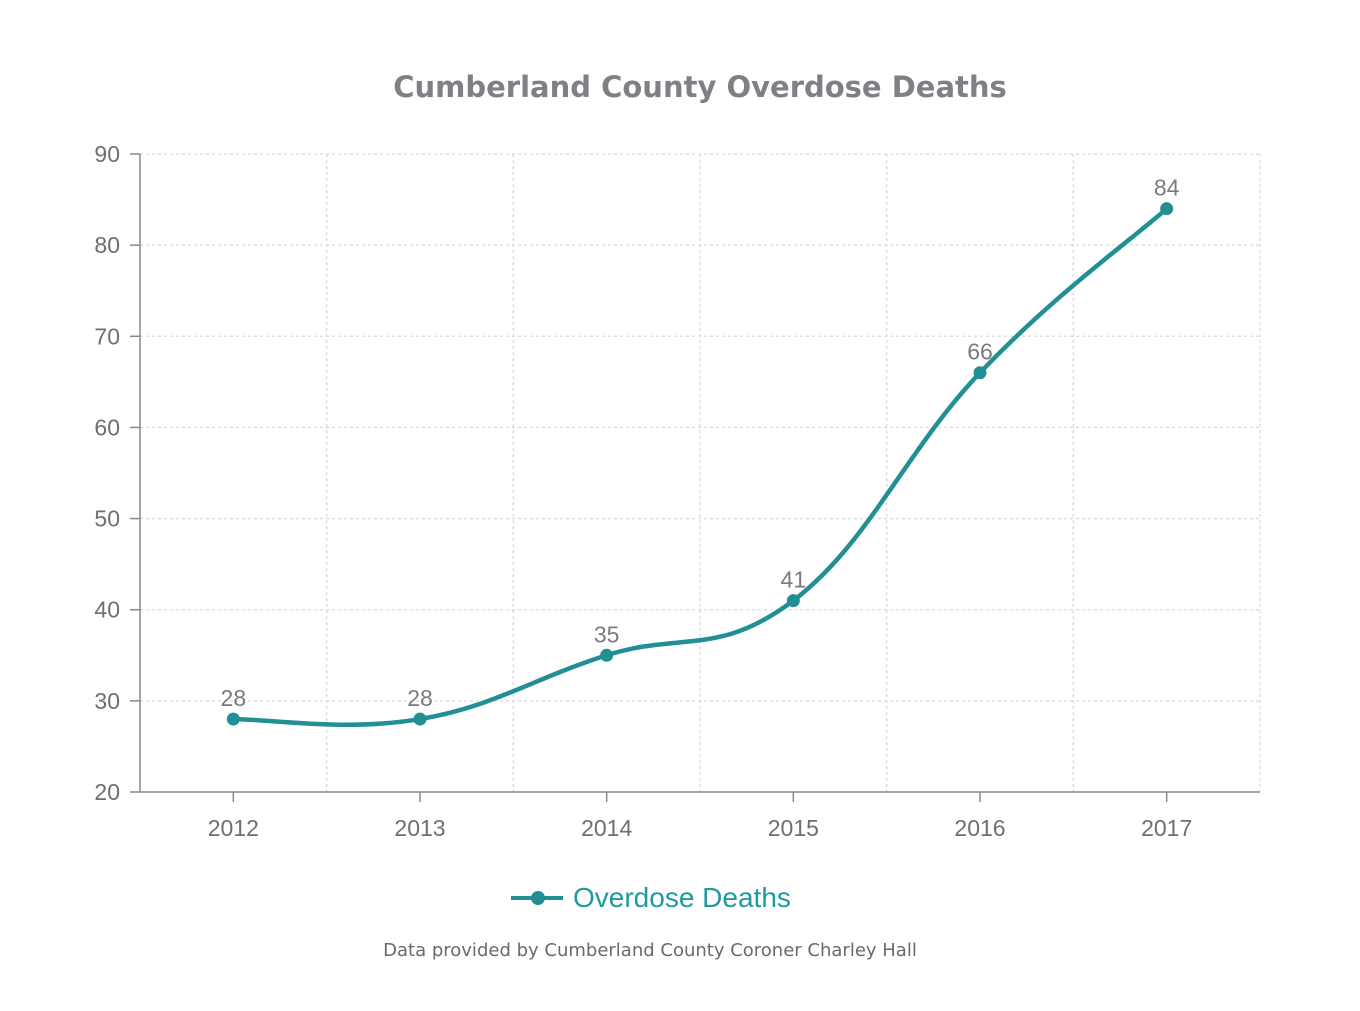  Describe the element at coordinates (682, 897) in the screenshot. I see `legend-label: Overdose Deaths` at that location.